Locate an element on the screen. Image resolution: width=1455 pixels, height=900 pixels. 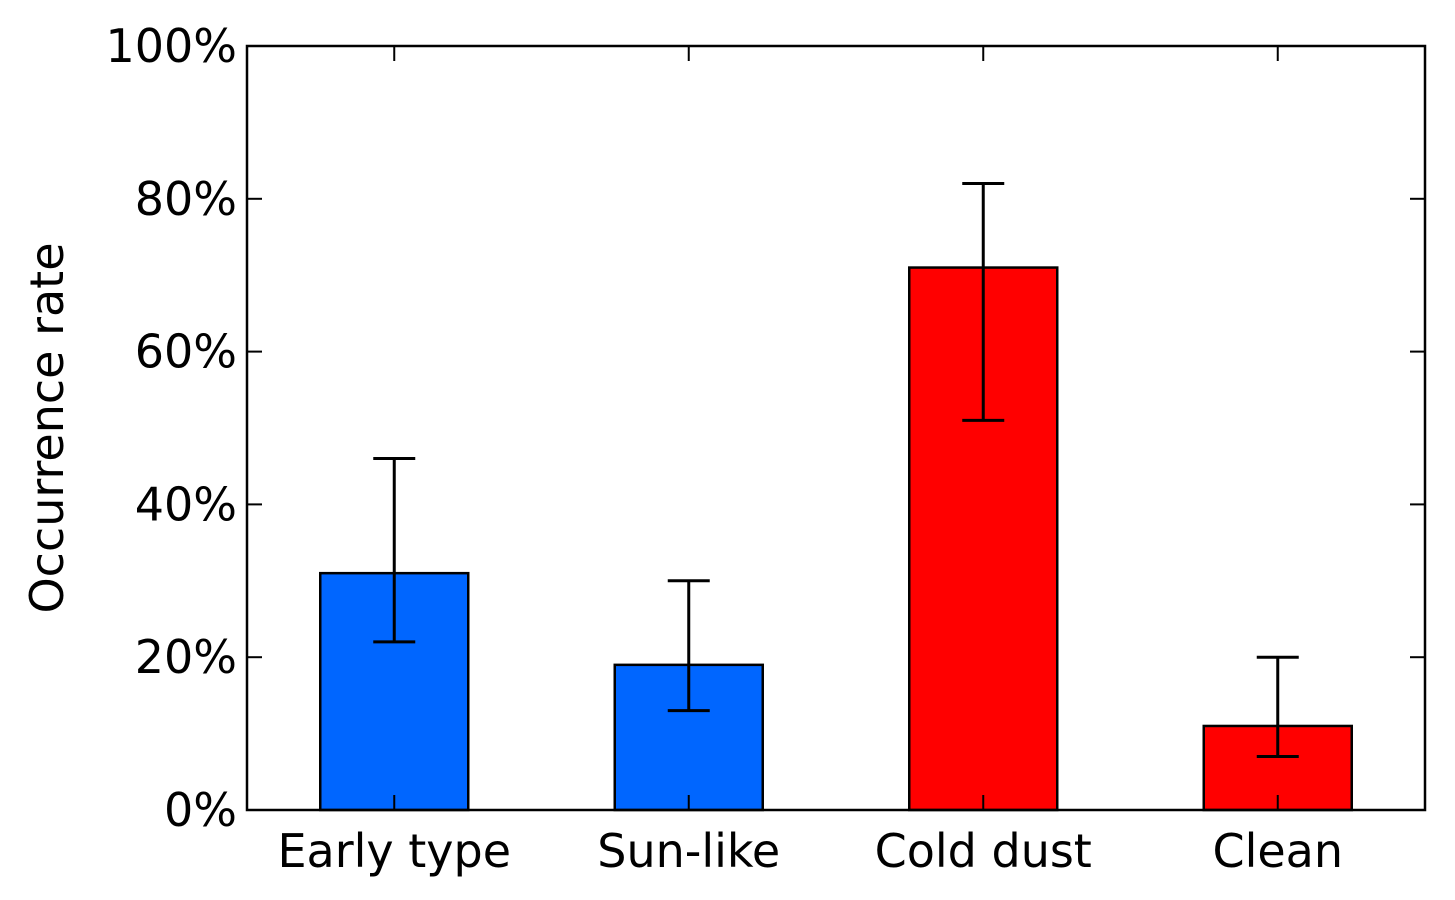
y-axis-label: Occurrence rate is located at coordinates (47, 427).